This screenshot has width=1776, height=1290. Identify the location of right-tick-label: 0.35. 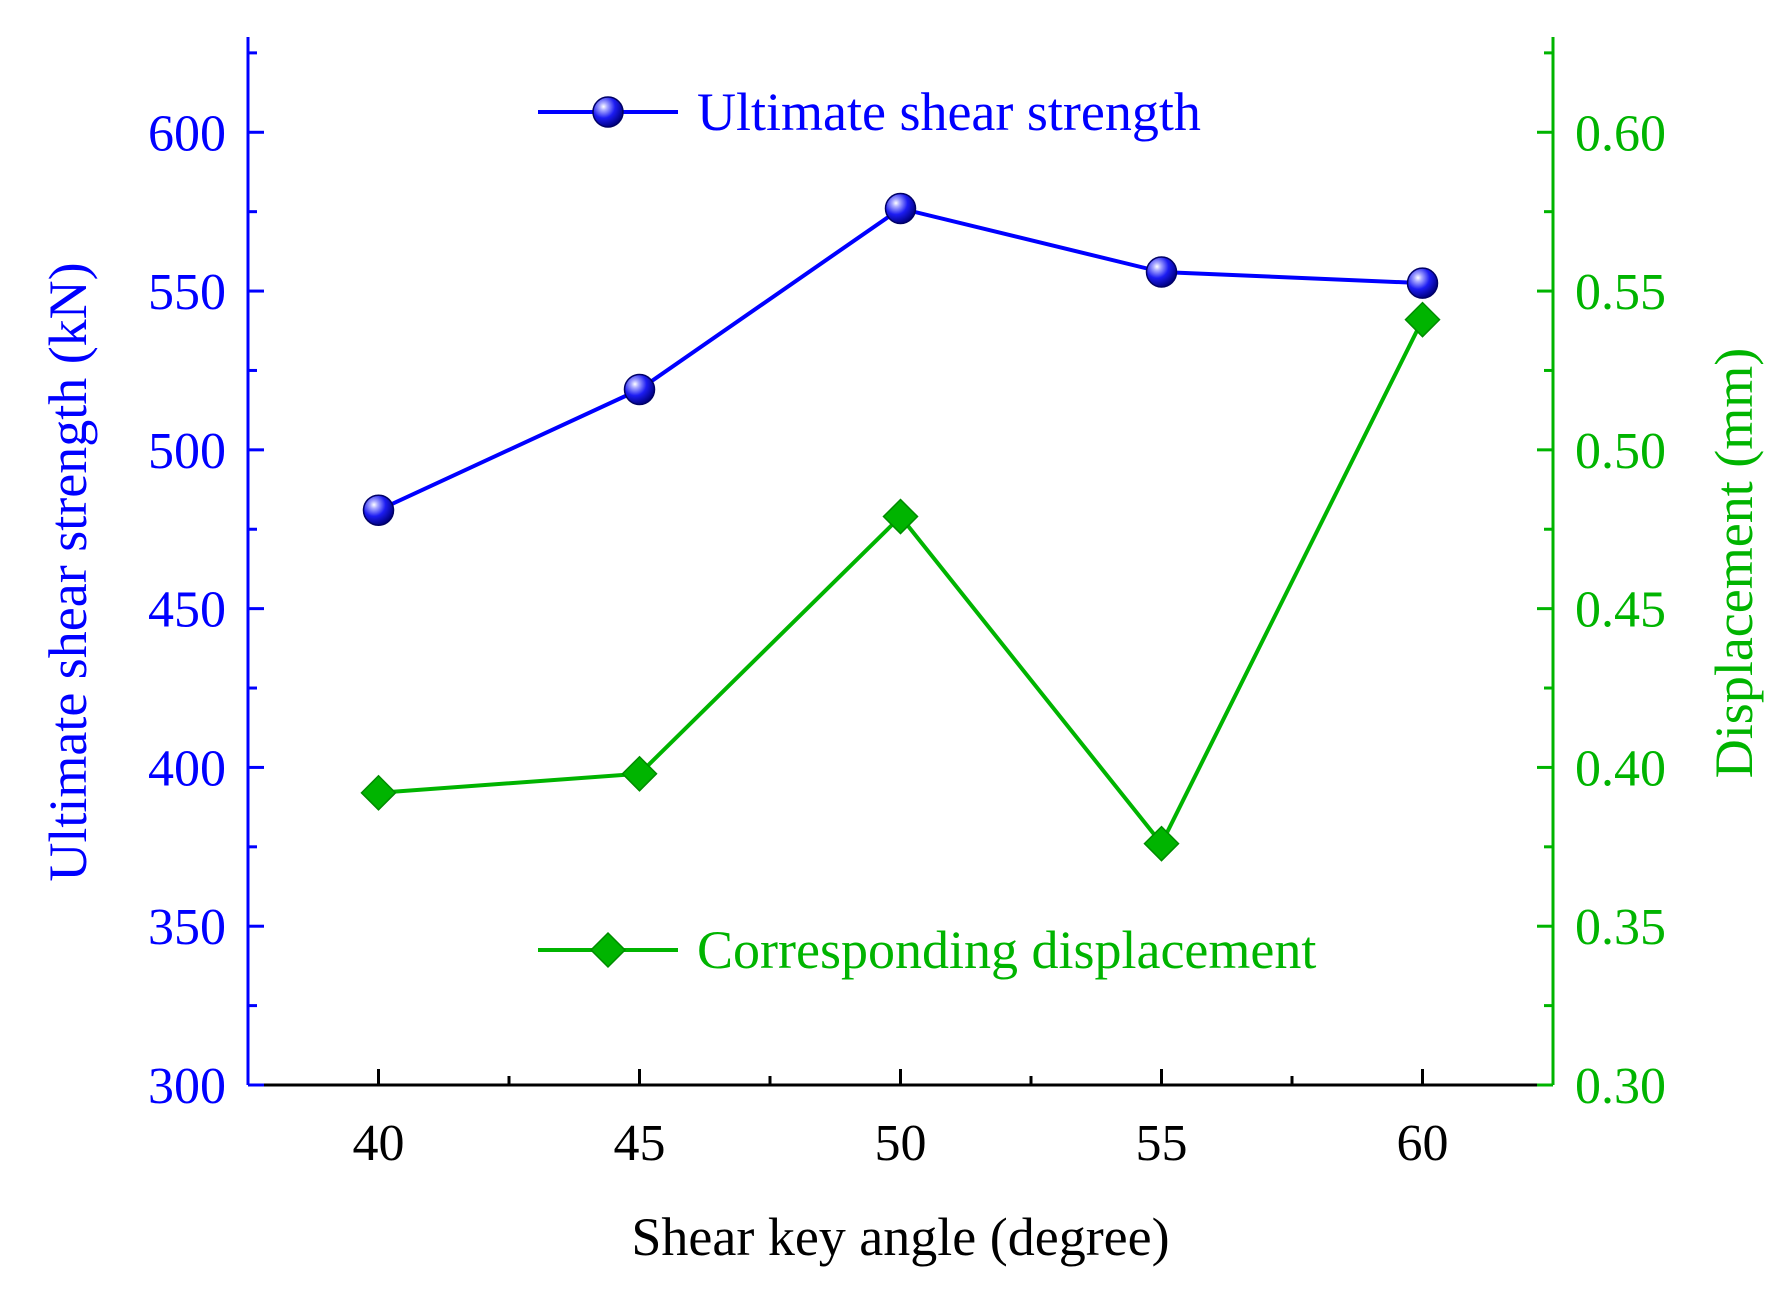
(1620, 927).